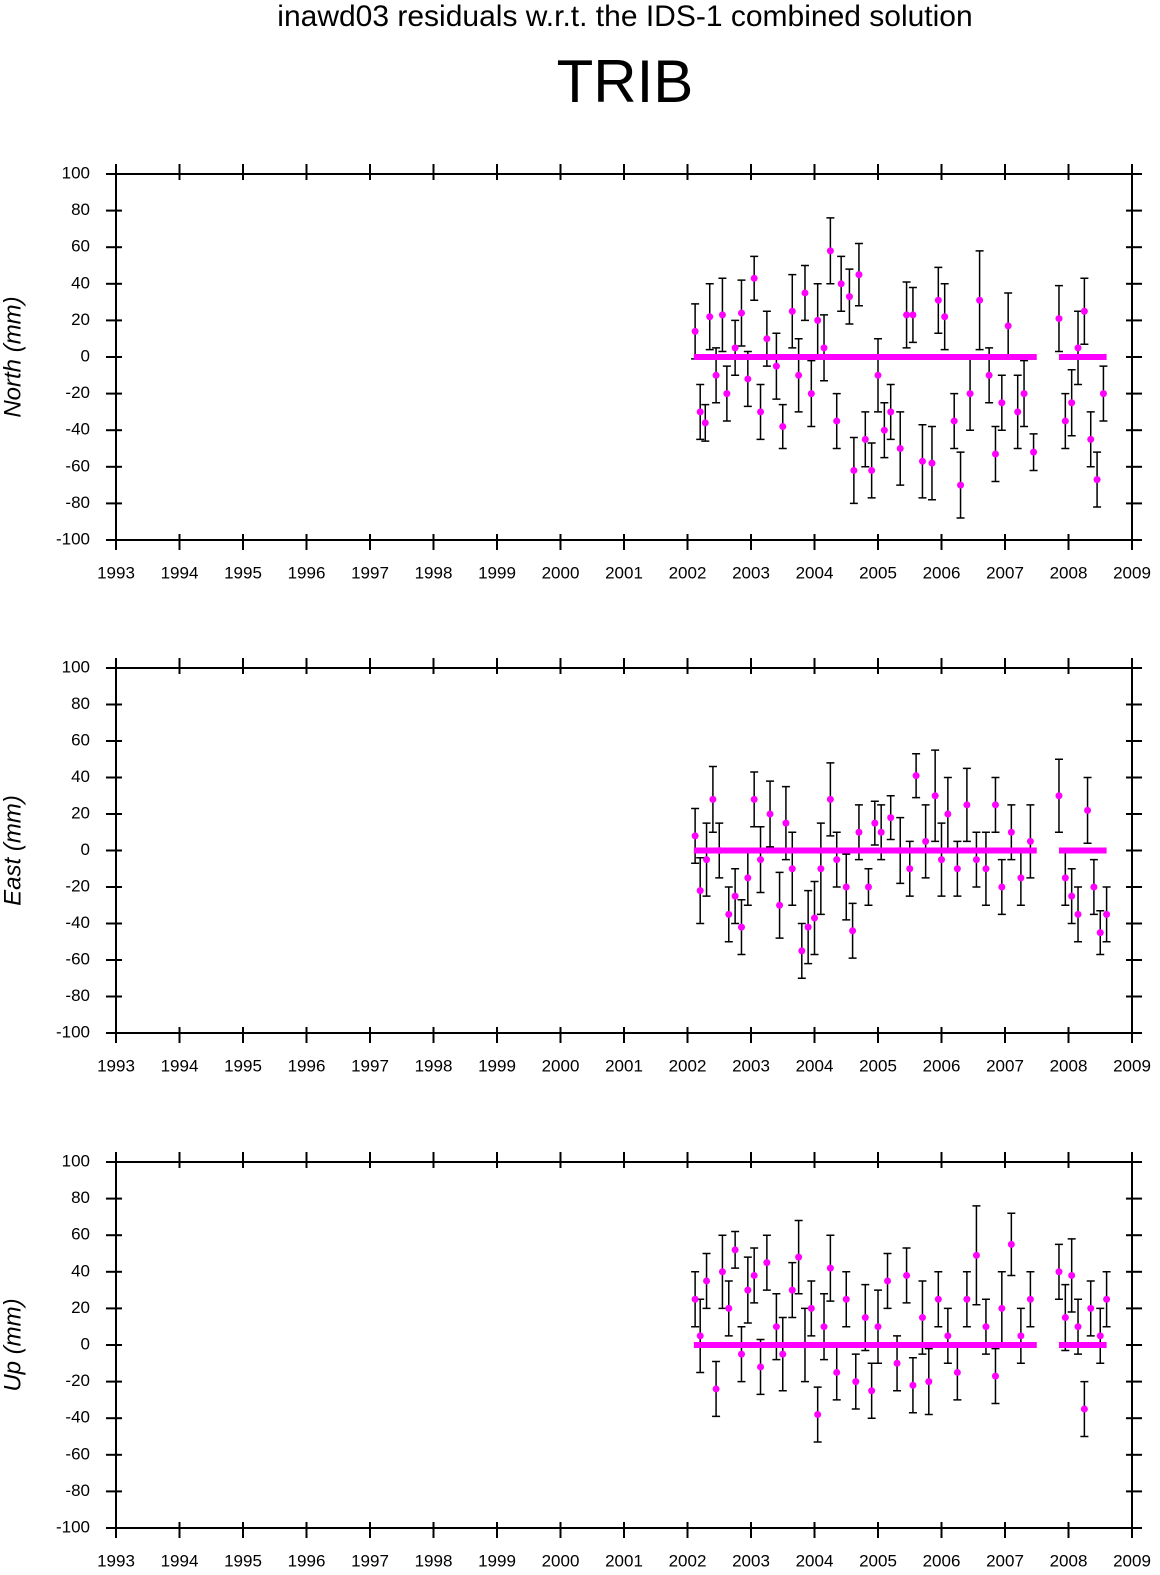 This screenshot has height=1575, width=1160. Describe the element at coordinates (77, 1490) in the screenshot. I see `y-tick-label: -80` at that location.